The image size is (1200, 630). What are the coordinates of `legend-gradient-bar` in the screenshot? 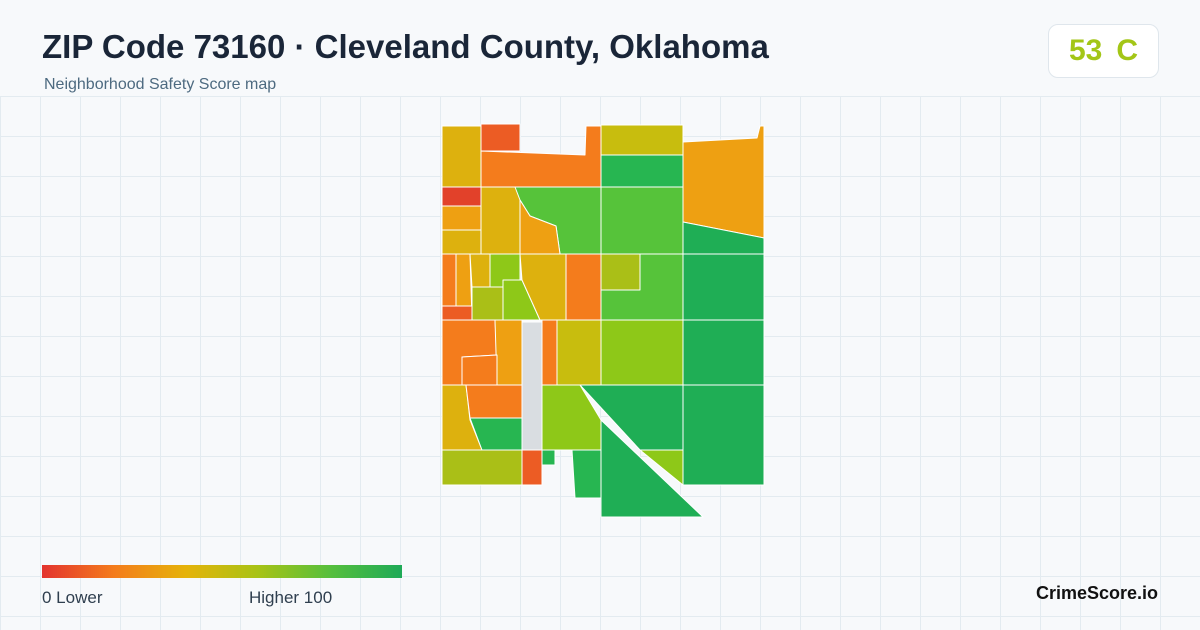 It's located at (222, 571).